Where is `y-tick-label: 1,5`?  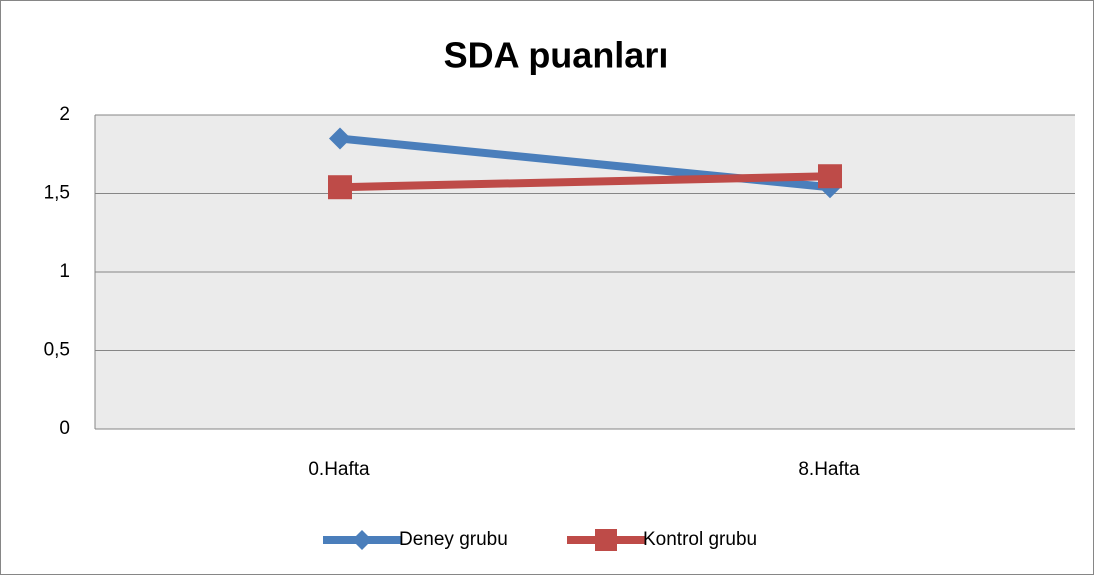 y-tick-label: 1,5 is located at coordinates (57, 193).